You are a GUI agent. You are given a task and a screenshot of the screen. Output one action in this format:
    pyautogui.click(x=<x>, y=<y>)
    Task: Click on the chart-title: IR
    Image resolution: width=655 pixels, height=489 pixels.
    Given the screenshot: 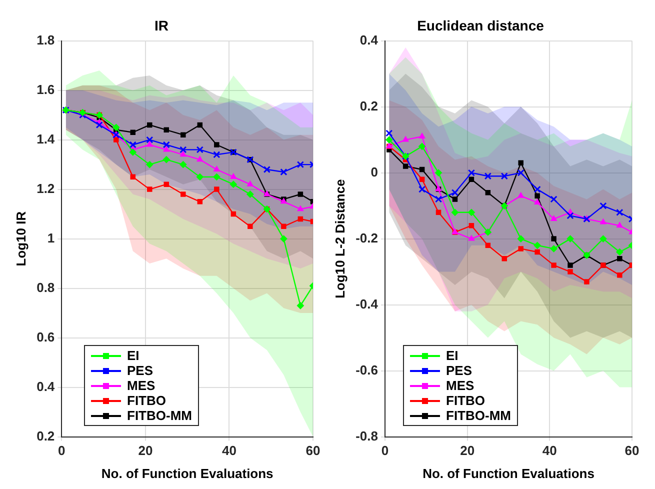 What is the action you would take?
    pyautogui.click(x=161, y=25)
    